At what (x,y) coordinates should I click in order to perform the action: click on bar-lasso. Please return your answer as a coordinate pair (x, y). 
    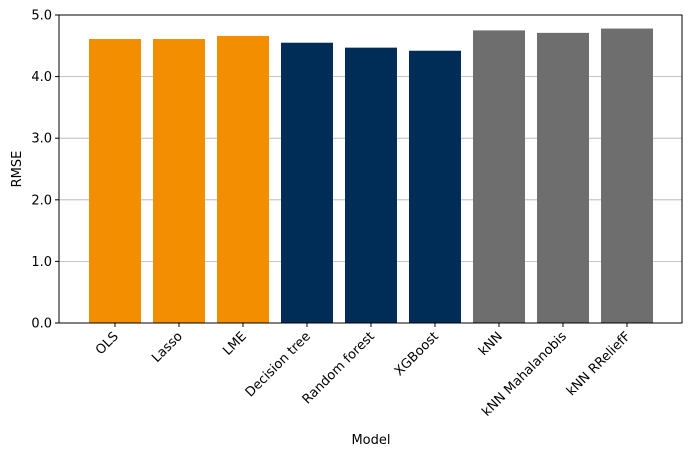
    Looking at the image, I should click on (179, 181).